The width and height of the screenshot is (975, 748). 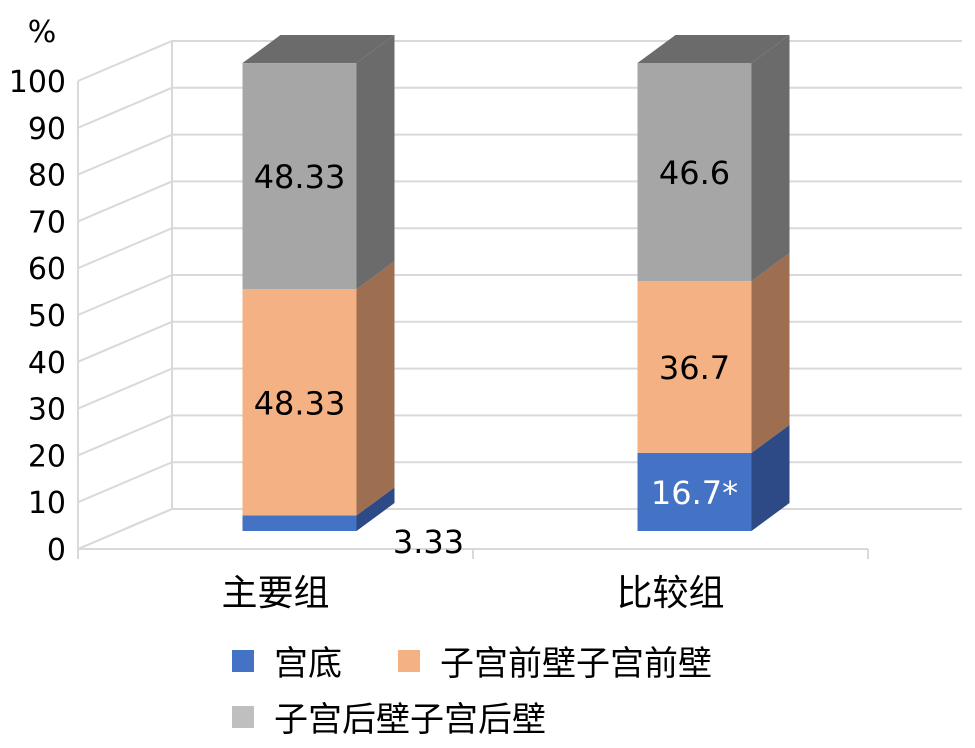 I want to click on y-tick-label: 40, so click(x=47, y=363).